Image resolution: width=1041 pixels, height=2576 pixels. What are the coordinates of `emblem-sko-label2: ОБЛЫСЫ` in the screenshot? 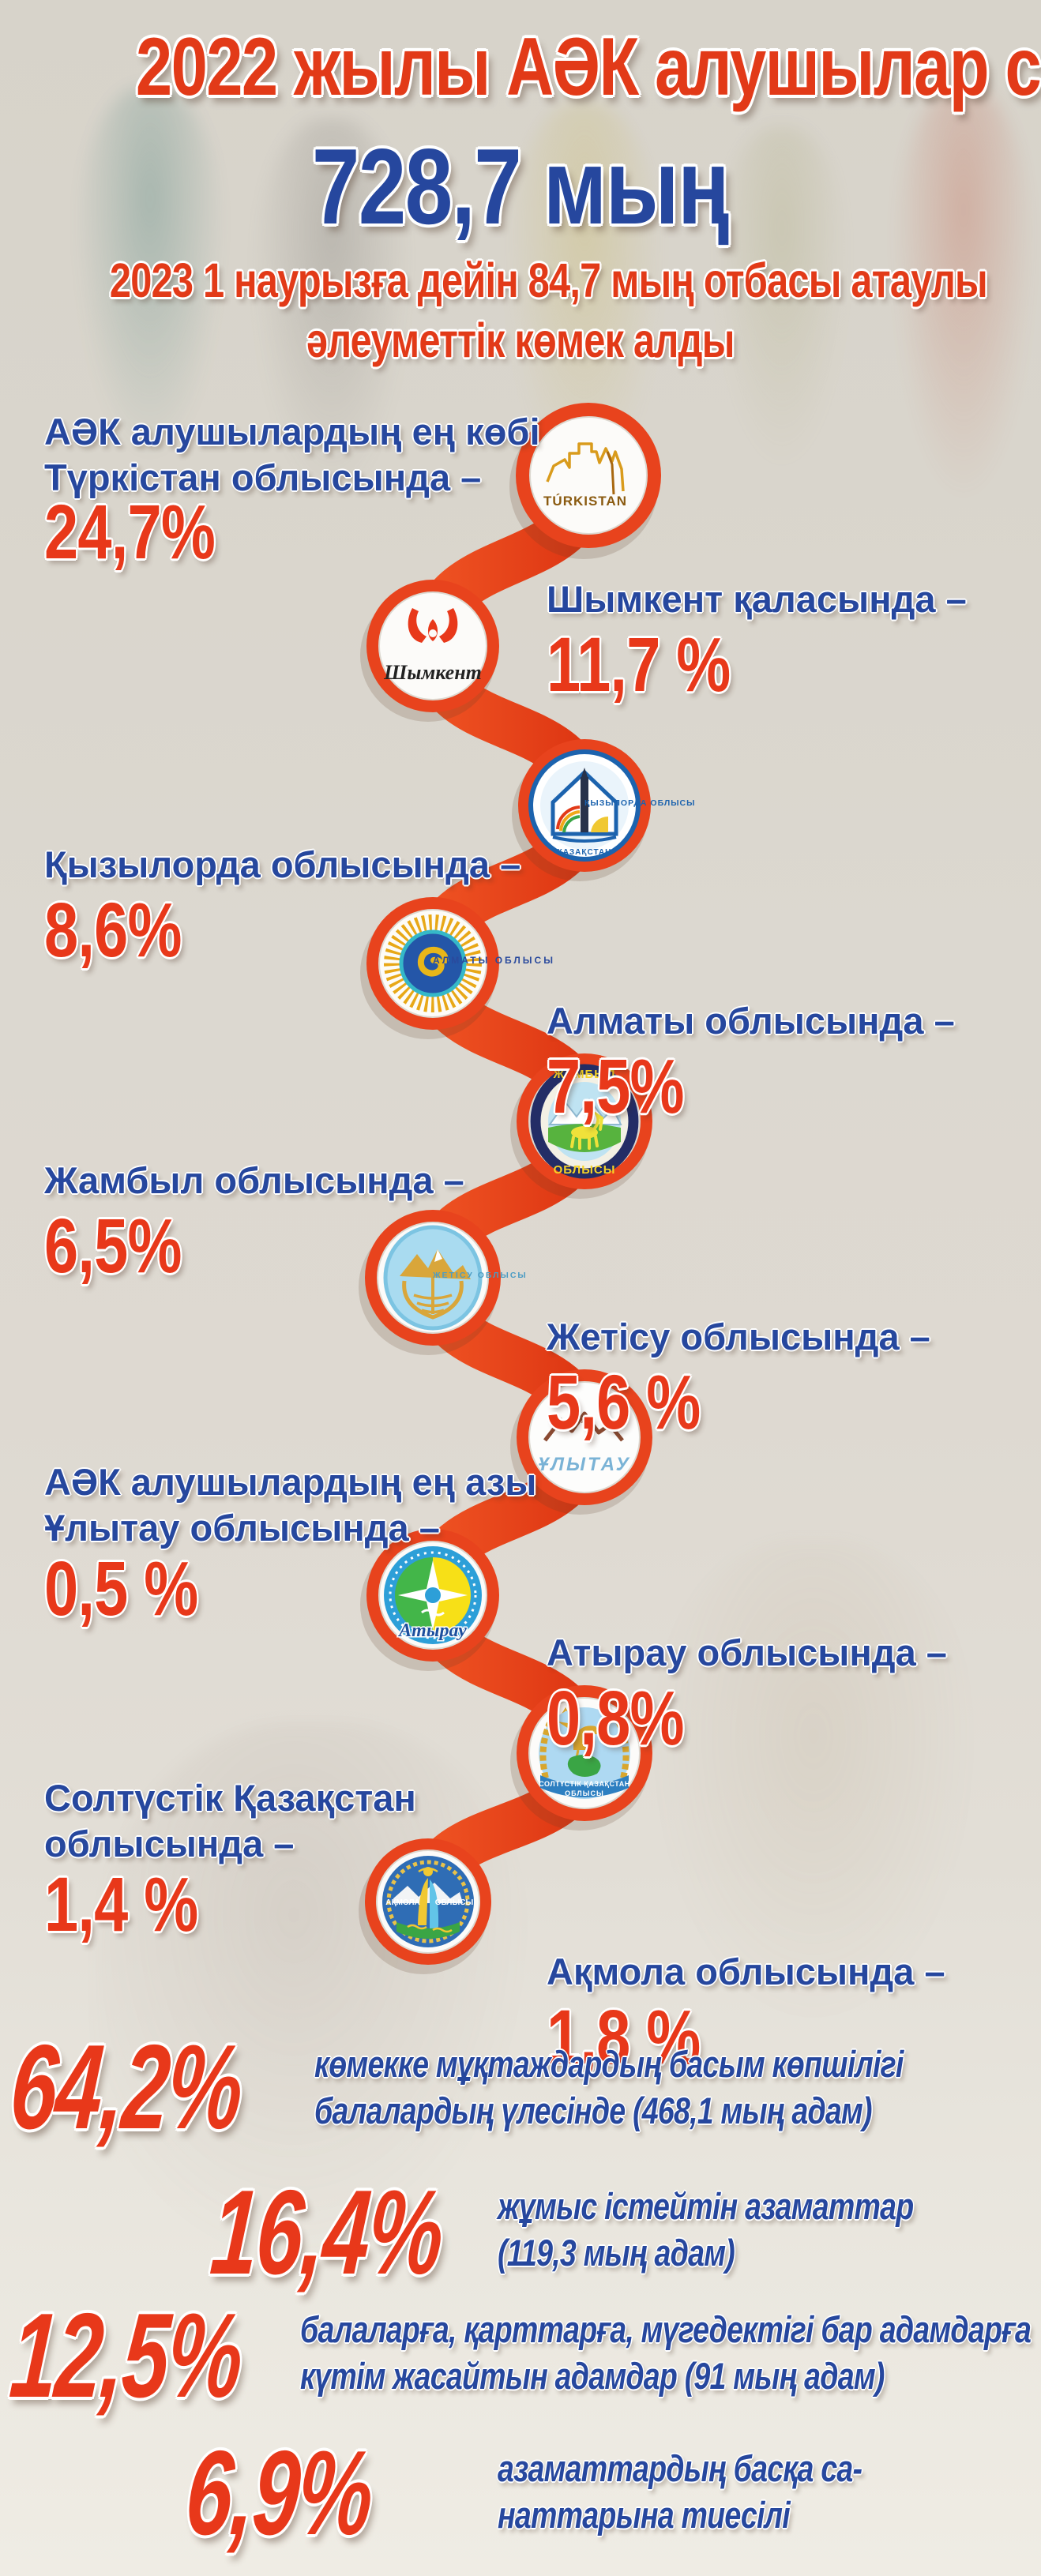 It's located at (584, 1793).